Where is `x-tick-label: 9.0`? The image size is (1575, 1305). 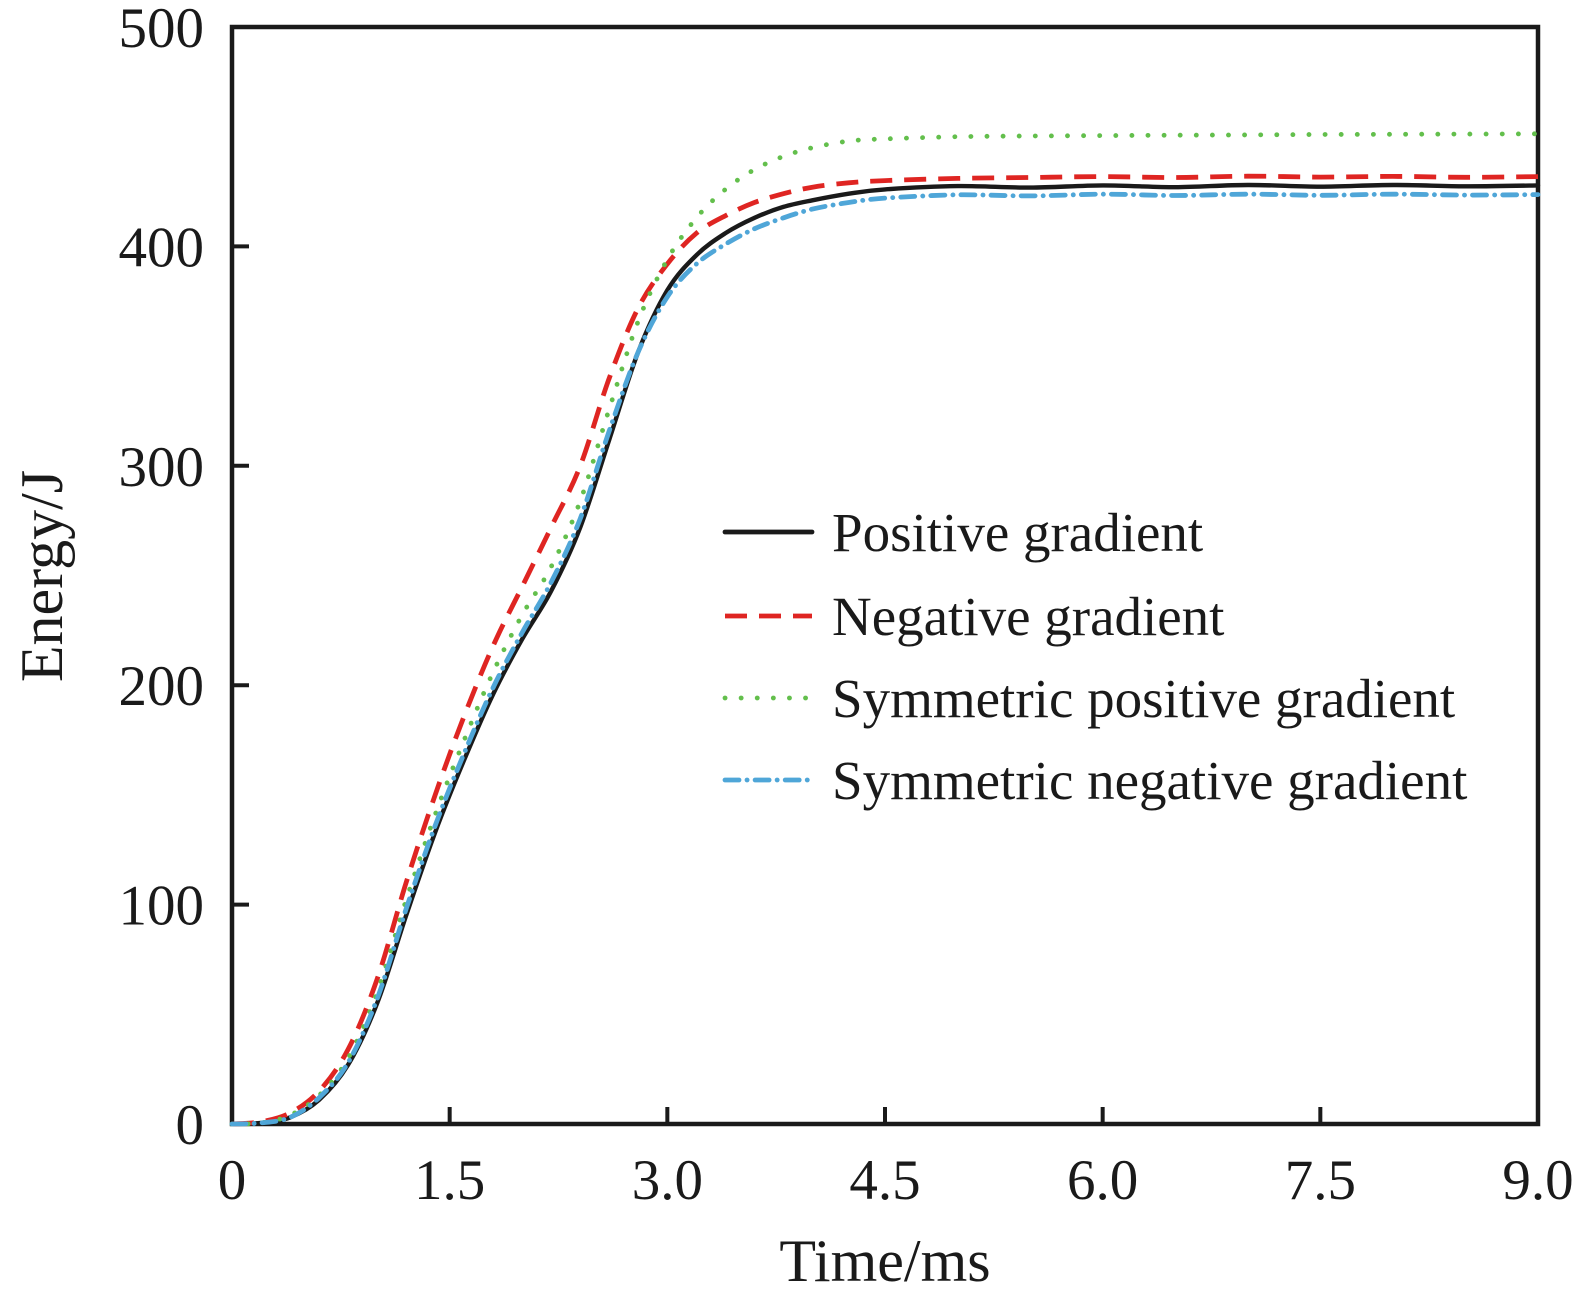 x-tick-label: 9.0 is located at coordinates (1537, 1180).